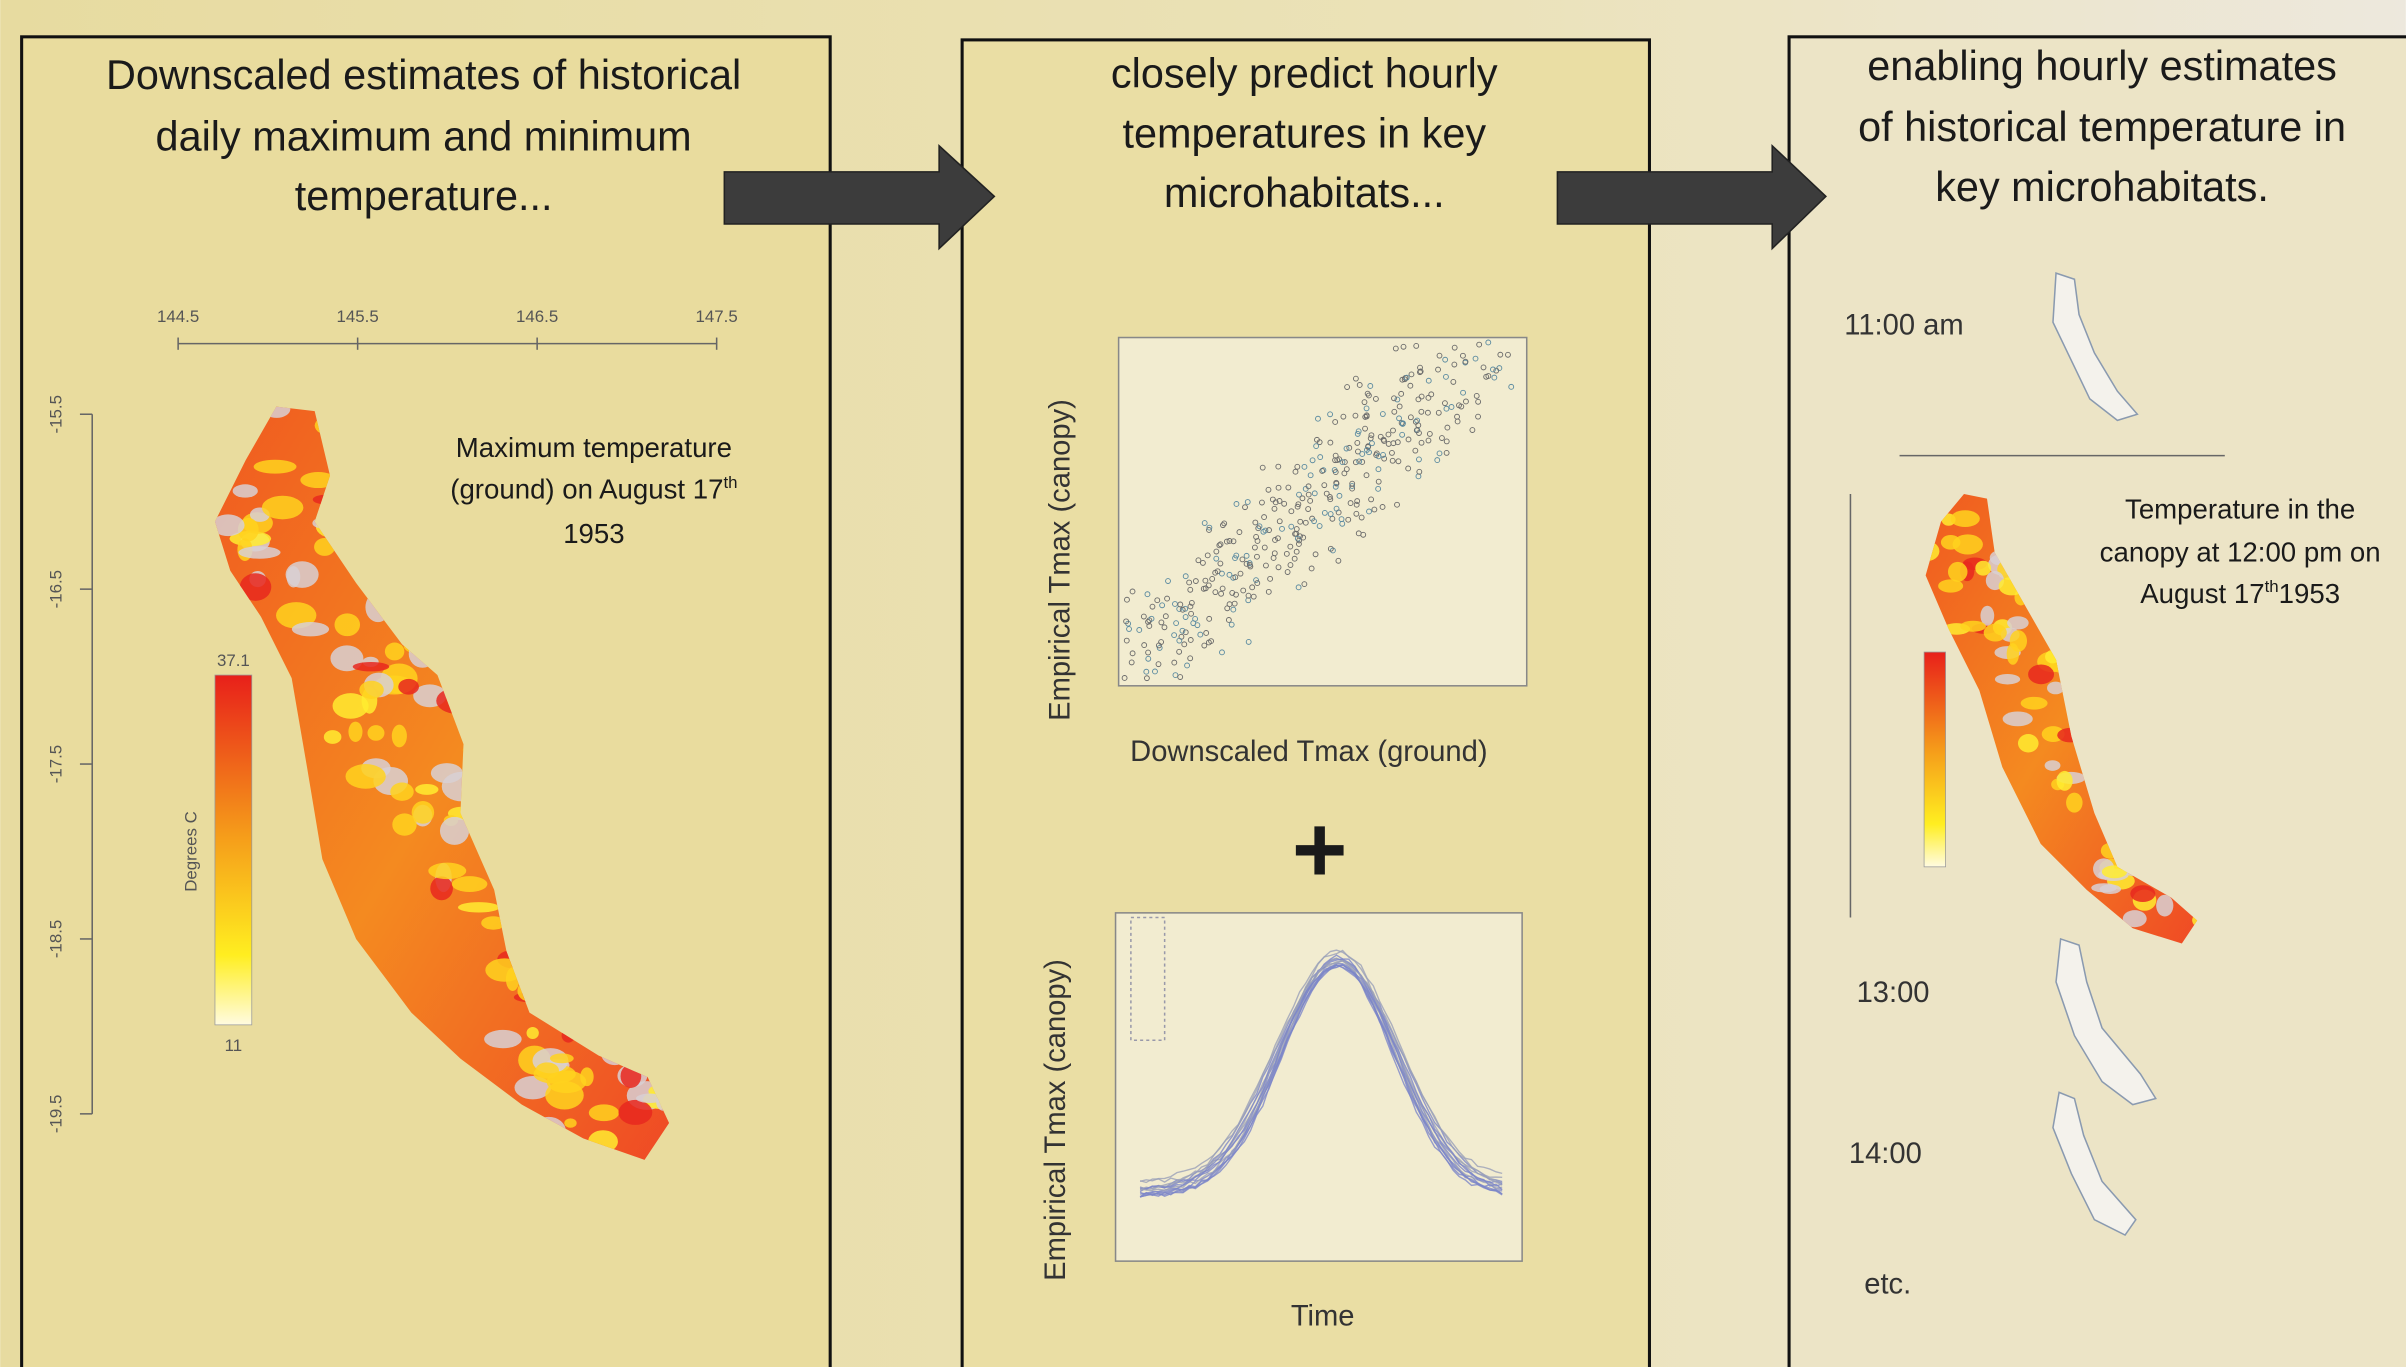  What do you see at coordinates (2102, 187) in the screenshot?
I see `title-line: key microhabitats.` at bounding box center [2102, 187].